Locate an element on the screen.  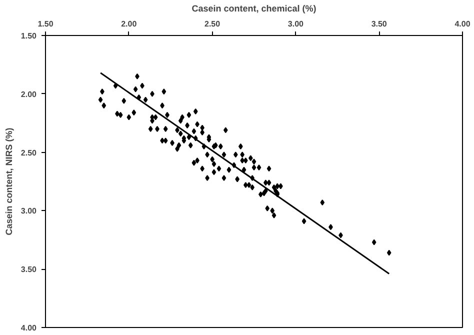
x-tick-label: 2.00 is located at coordinates (129, 24).